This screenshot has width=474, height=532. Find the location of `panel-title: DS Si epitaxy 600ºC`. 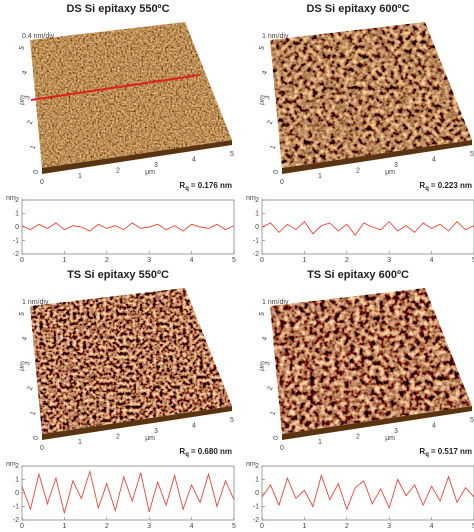

panel-title: DS Si epitaxy 600ºC is located at coordinates (357, 9).